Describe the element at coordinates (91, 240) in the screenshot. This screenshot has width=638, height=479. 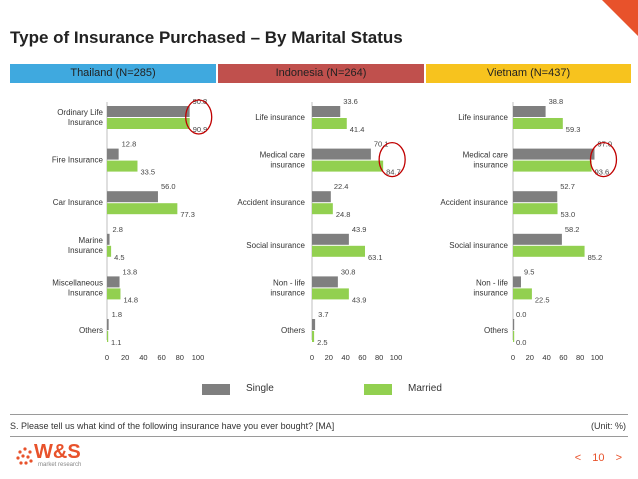
I see `category-label: Marine` at that location.